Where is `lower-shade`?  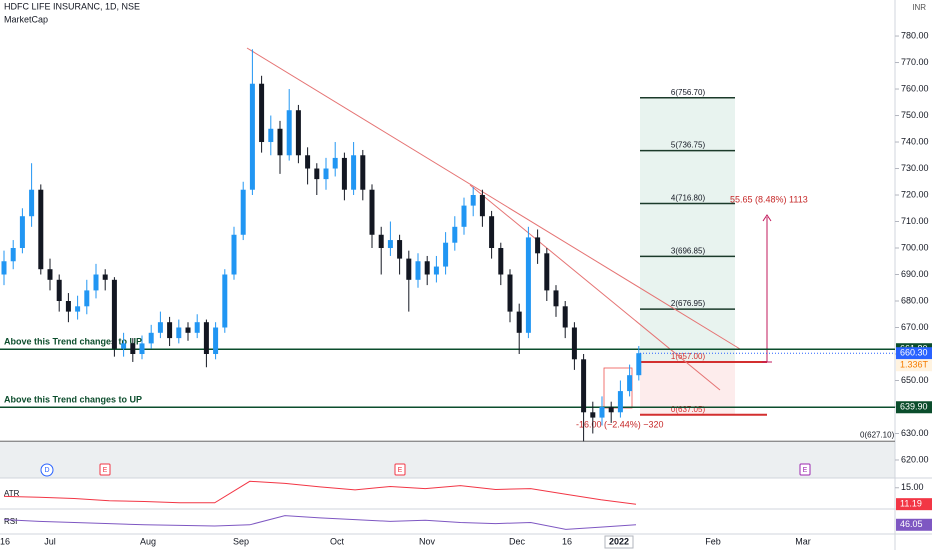 lower-shade is located at coordinates (447, 459).